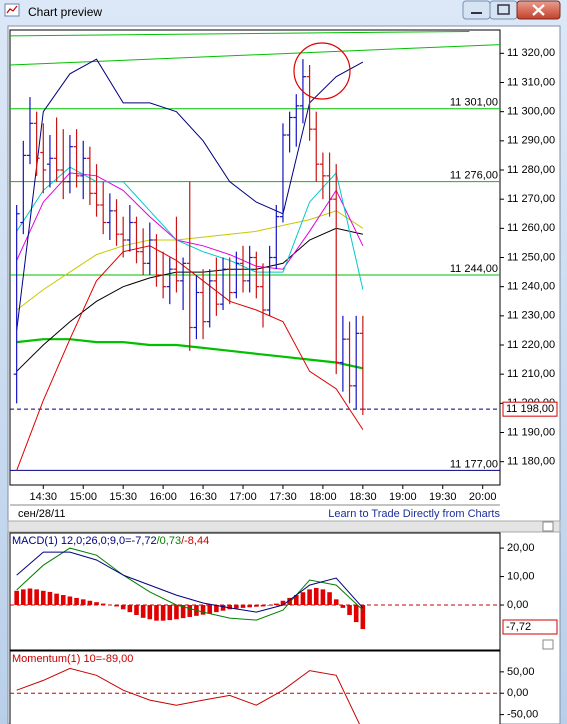 The image size is (567, 724). I want to click on x-tick-label: 16:30, so click(203, 497).